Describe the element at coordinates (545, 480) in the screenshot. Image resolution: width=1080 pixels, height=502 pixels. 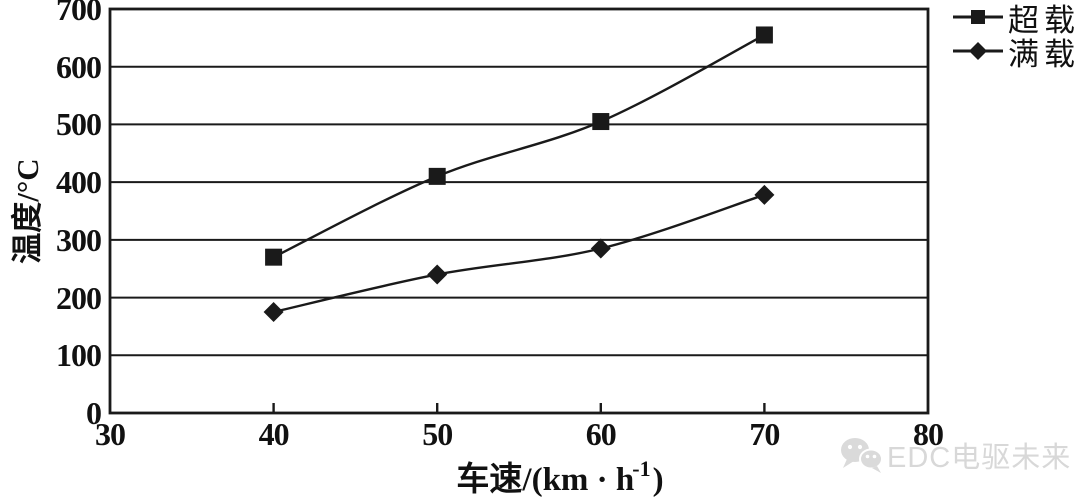
I see `x-axis-title-prefix: 车速/(km · h` at that location.